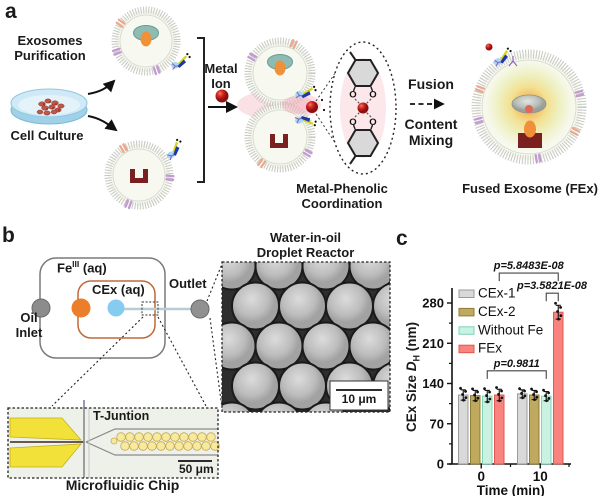 The width and height of the screenshot is (600, 496). Describe the element at coordinates (221, 76) in the screenshot. I see `metal-ion-label: Metal Ion` at that location.